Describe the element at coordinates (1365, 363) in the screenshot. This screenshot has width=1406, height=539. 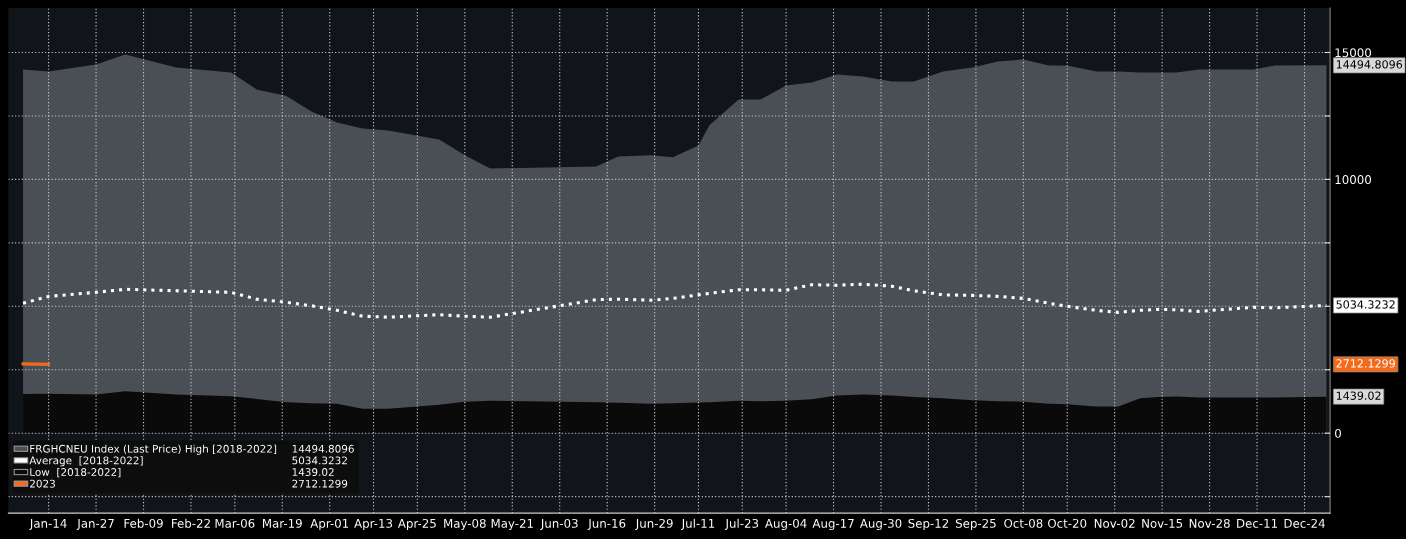
I see `text: 2712.1299` at that location.